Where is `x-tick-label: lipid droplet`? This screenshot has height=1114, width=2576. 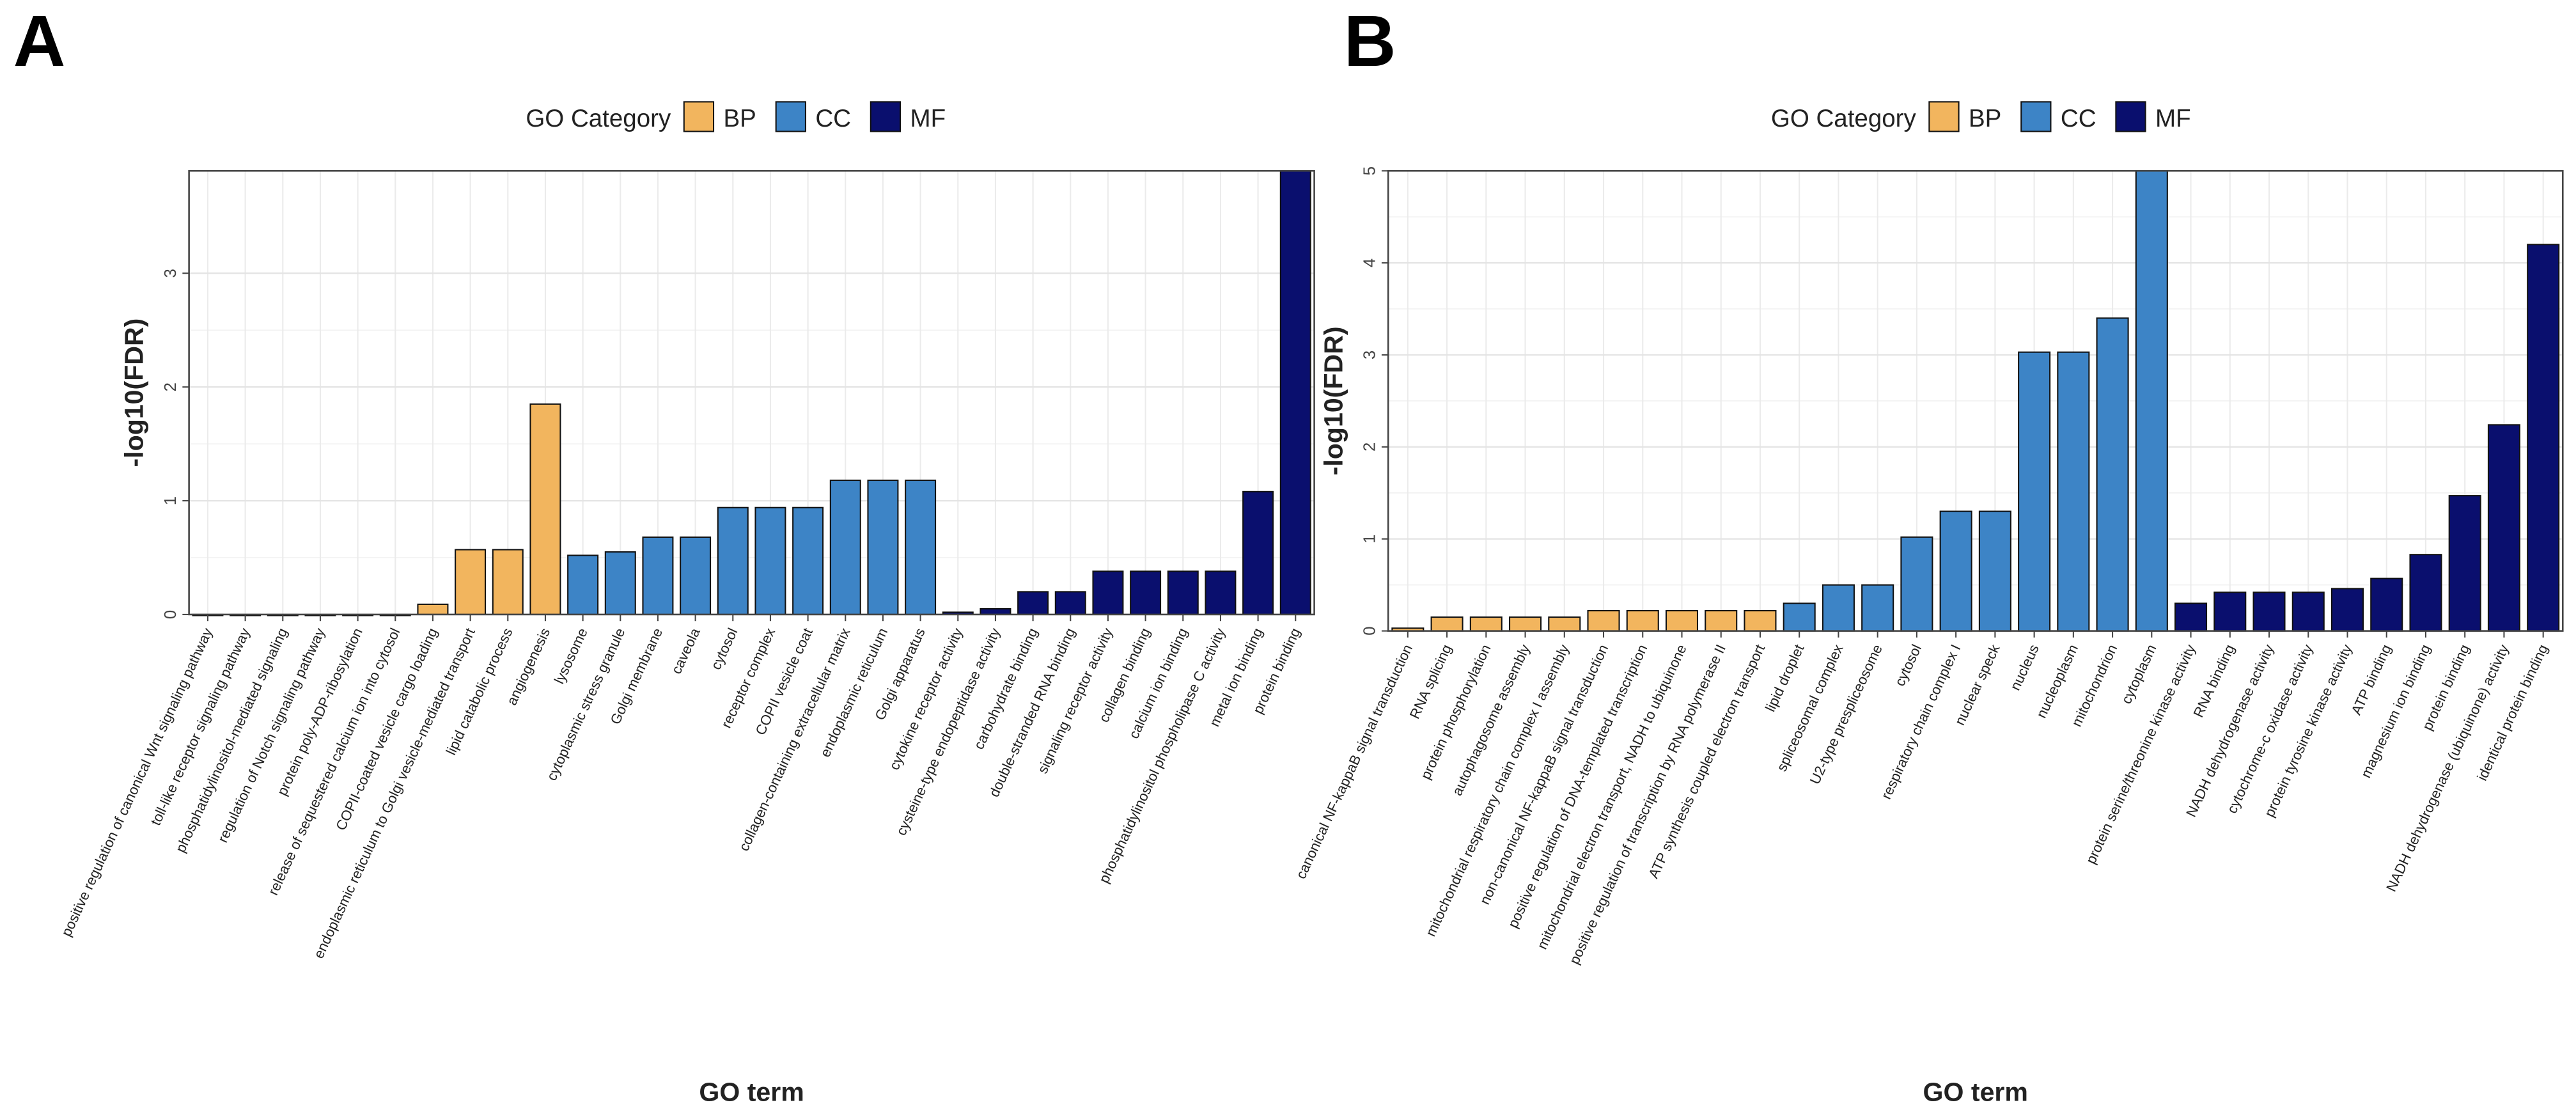
x-tick-label: lipid droplet is located at coordinates (1784, 678).